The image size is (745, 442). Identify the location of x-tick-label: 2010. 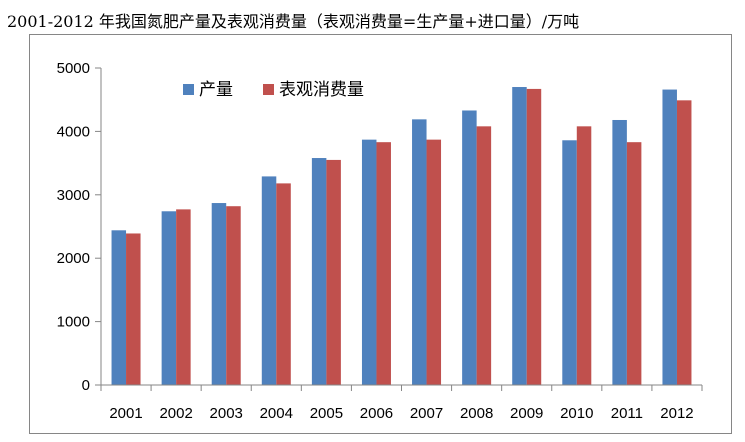
(576, 413).